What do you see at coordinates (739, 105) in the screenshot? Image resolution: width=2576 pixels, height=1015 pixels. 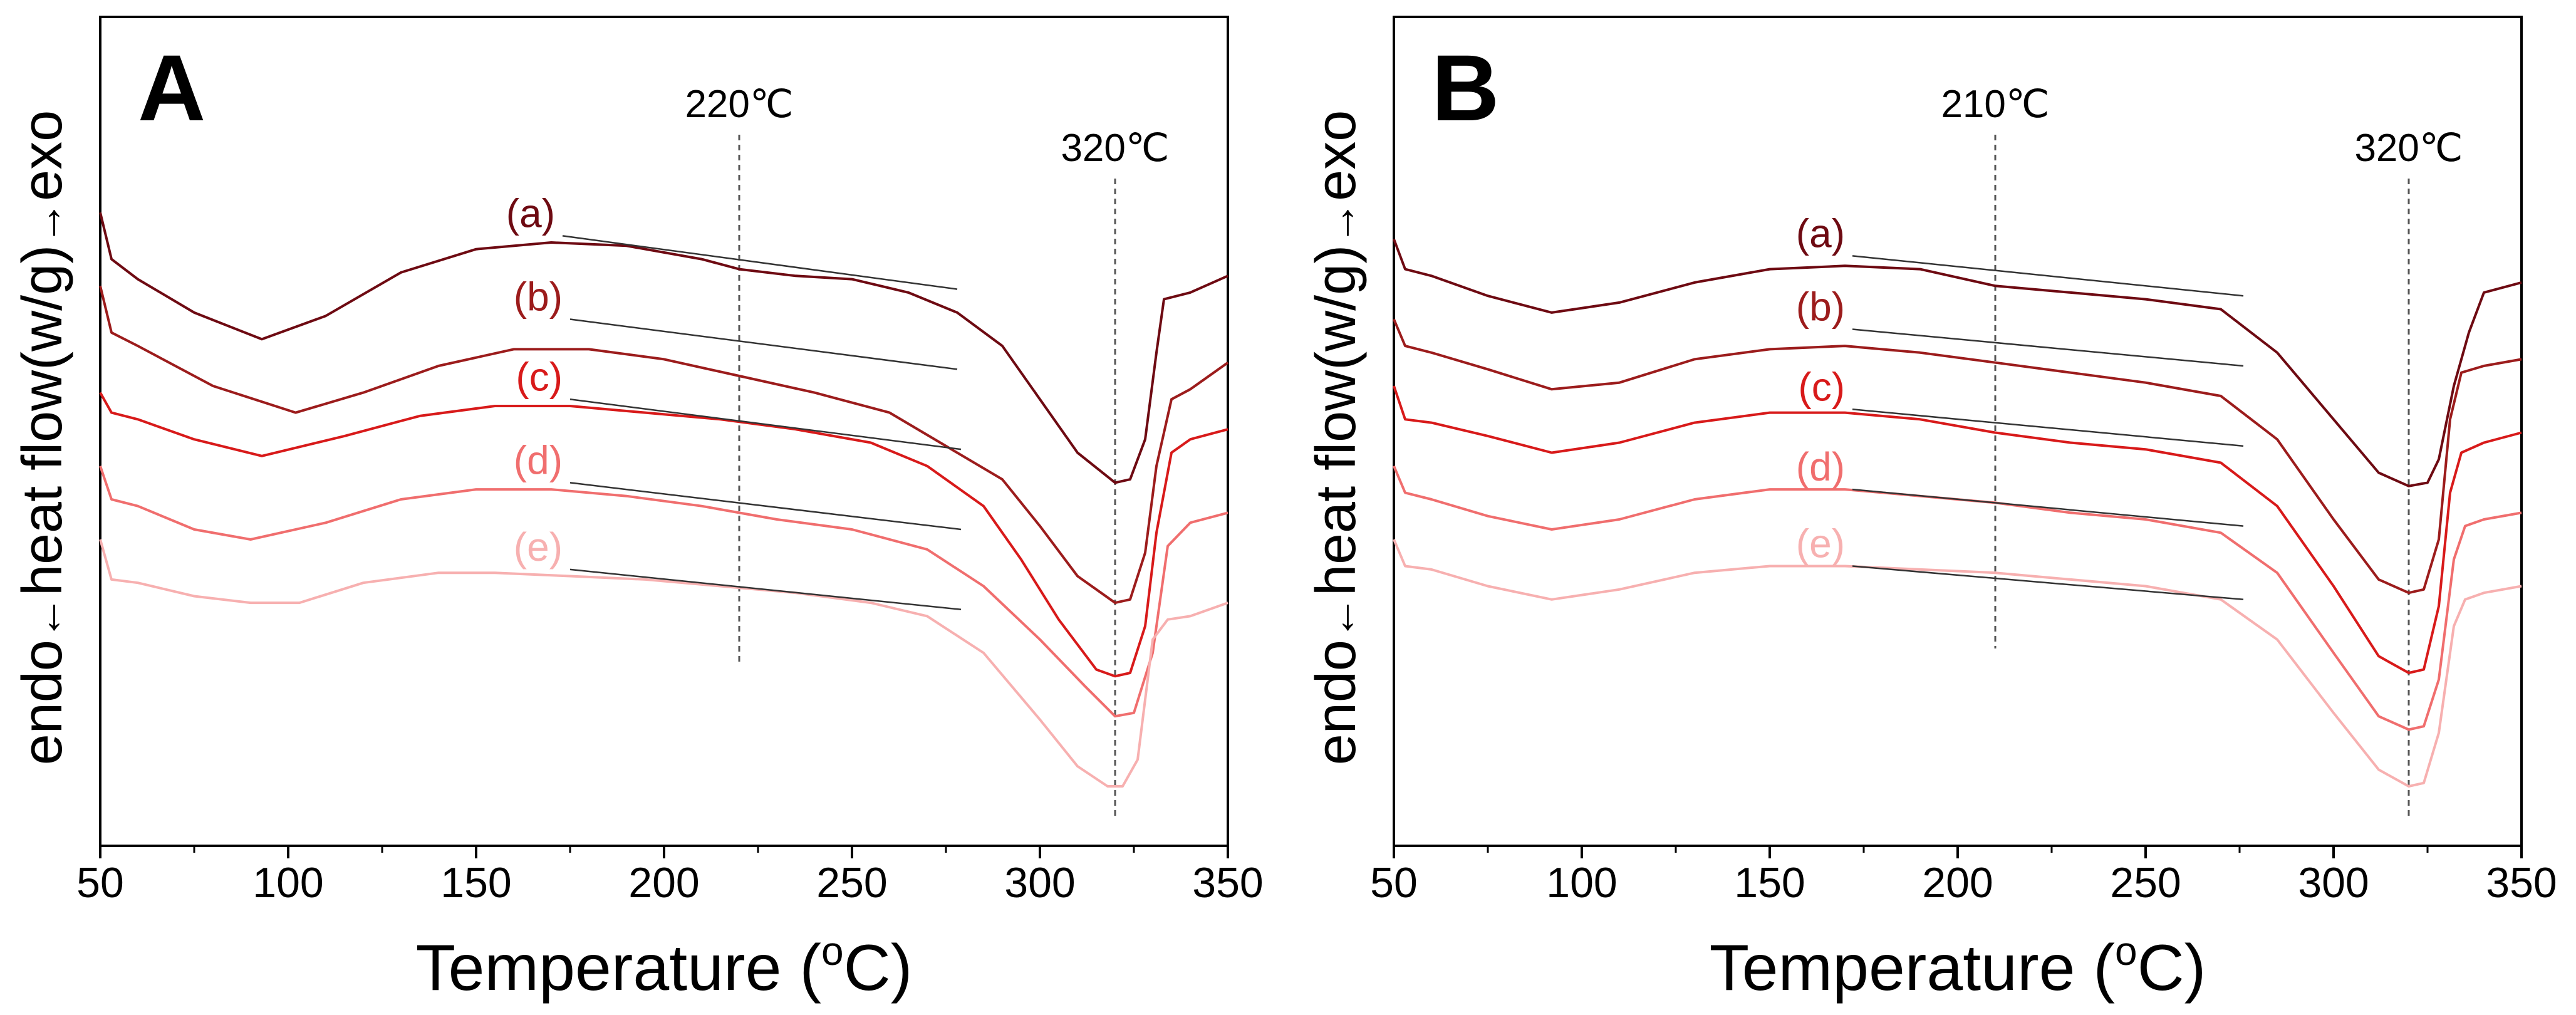 I see `temperature-marker-label: 220℃` at bounding box center [739, 105].